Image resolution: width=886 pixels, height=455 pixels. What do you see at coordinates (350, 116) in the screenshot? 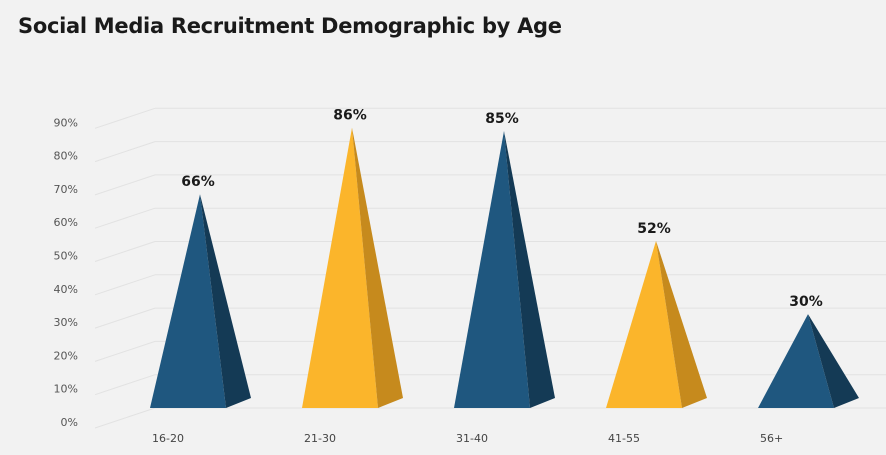
I see `value-label: 86%` at bounding box center [350, 116].